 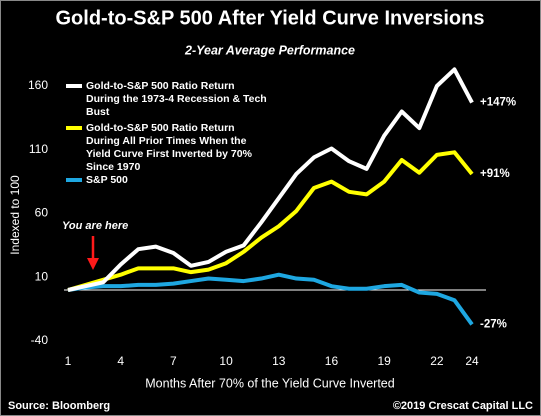 I want to click on x-tick-label: 13, so click(x=279, y=361).